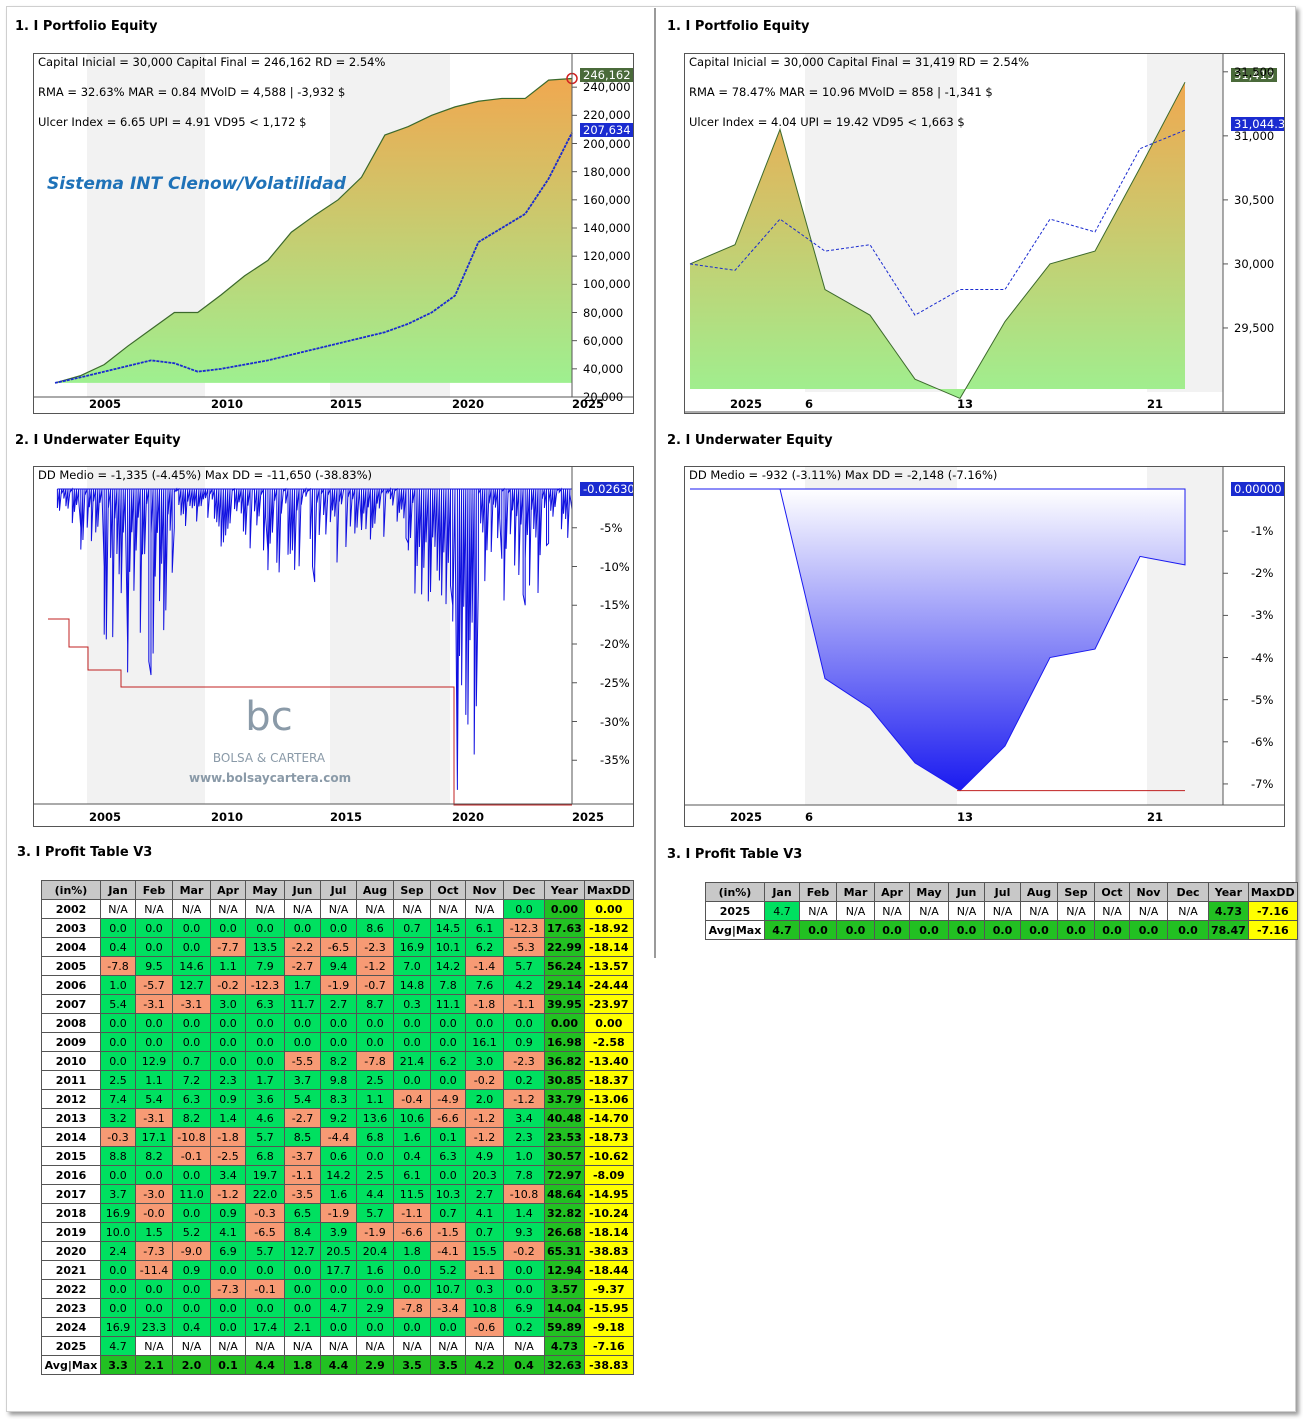  What do you see at coordinates (608, 1270) in the screenshot?
I see `table-cell: -18.44` at bounding box center [608, 1270].